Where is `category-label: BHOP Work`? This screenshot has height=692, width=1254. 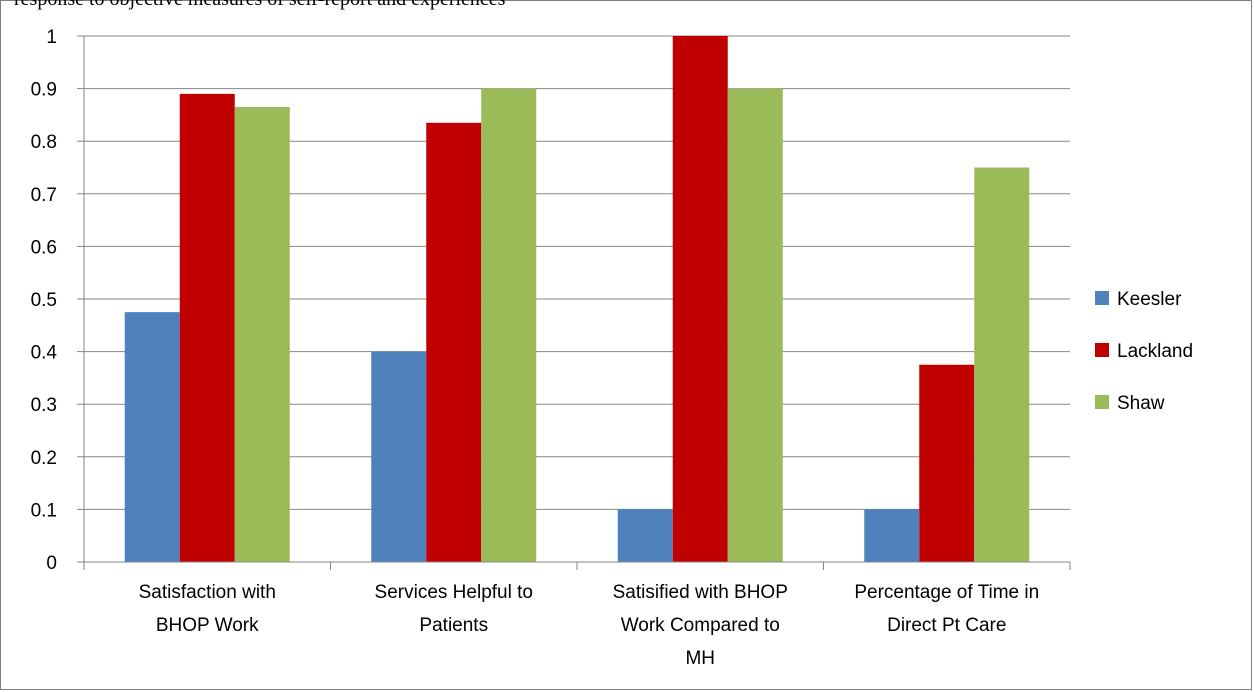
category-label: BHOP Work is located at coordinates (207, 625).